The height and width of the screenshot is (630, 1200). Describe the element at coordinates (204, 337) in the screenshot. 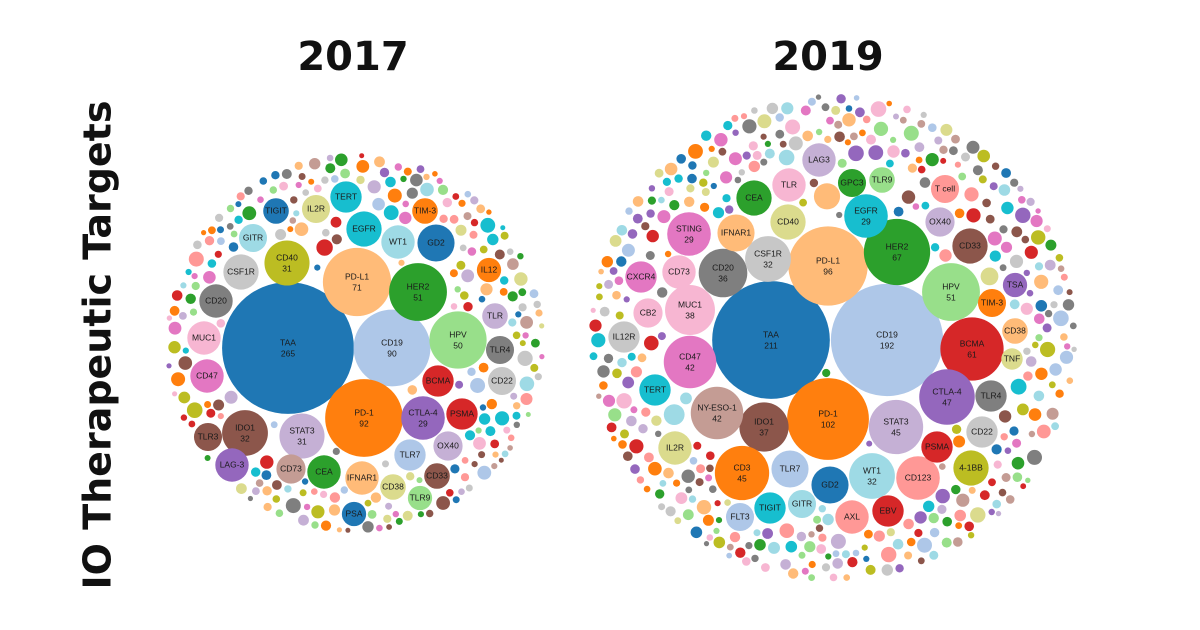

I see `bubble-label: MUC1` at that location.